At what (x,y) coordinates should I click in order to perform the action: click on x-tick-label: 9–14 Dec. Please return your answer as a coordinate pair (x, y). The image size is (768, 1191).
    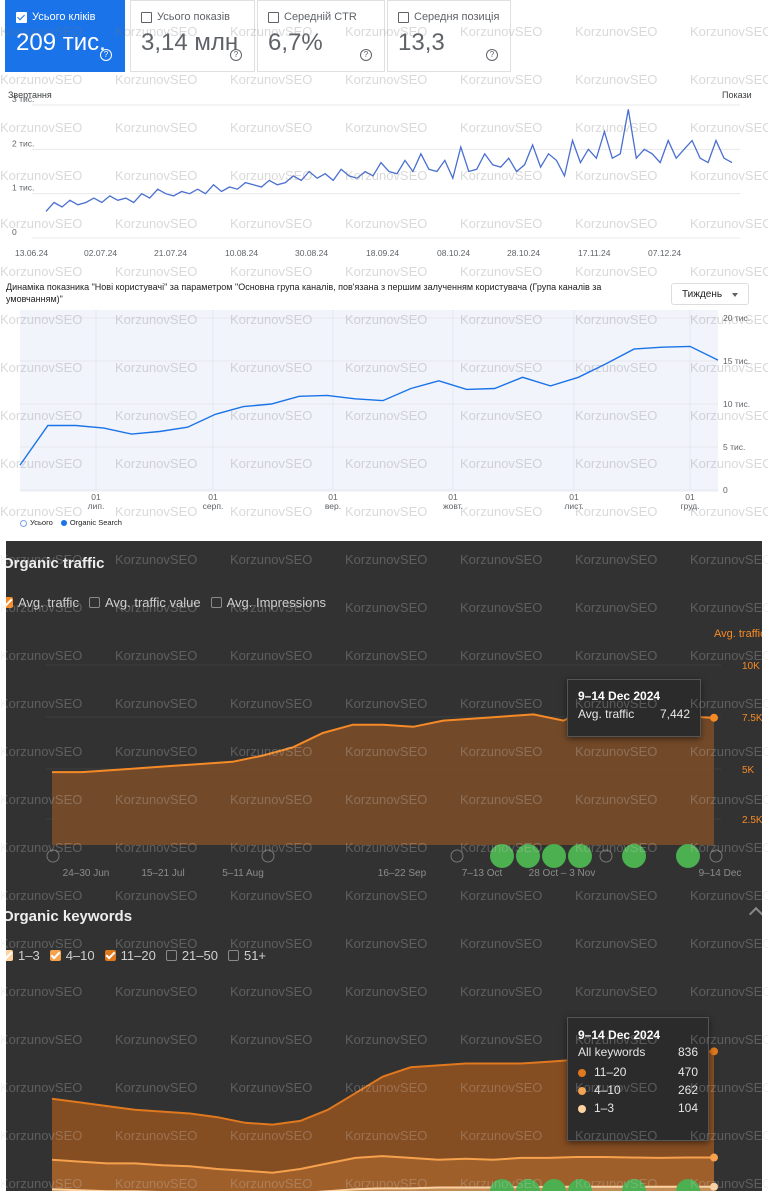
    Looking at the image, I should click on (720, 873).